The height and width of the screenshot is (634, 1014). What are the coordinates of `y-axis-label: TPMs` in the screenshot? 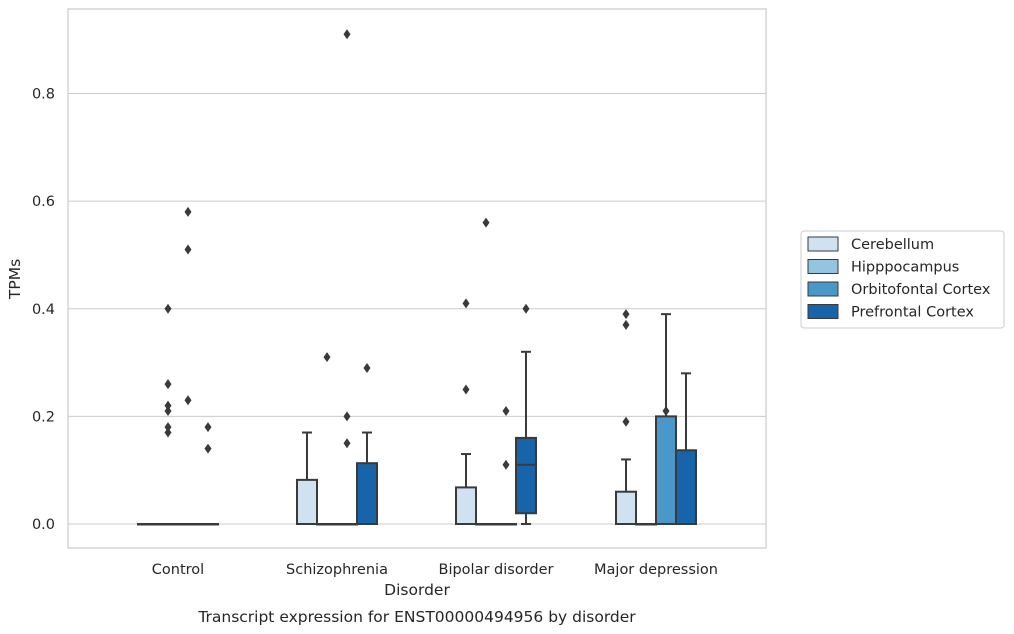 It's located at (15, 279).